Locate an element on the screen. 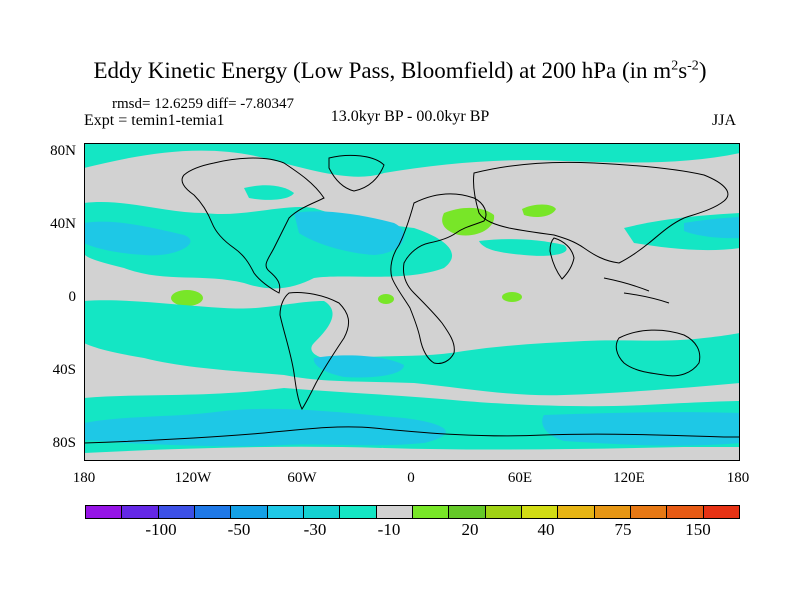 Image resolution: width=800 pixels, height=600 pixels. colorbar-label: -30 is located at coordinates (315, 529).